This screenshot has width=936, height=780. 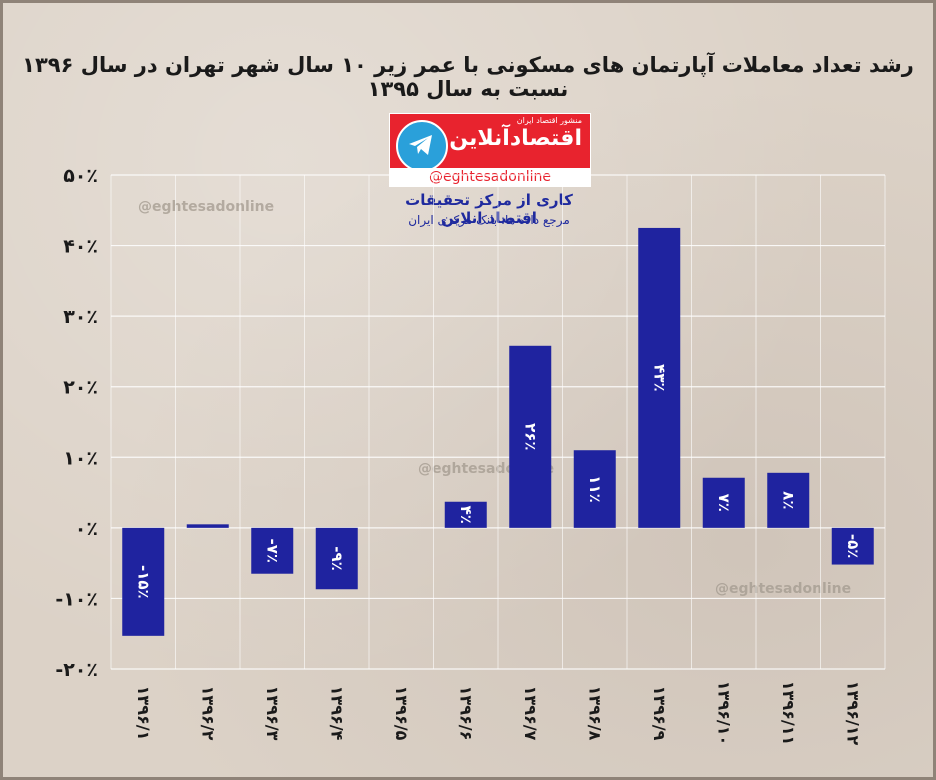 What do you see at coordinates (489, 220) in the screenshot?
I see `source-text: مرجع داده ها: بانک مرکزی ایران` at bounding box center [489, 220].